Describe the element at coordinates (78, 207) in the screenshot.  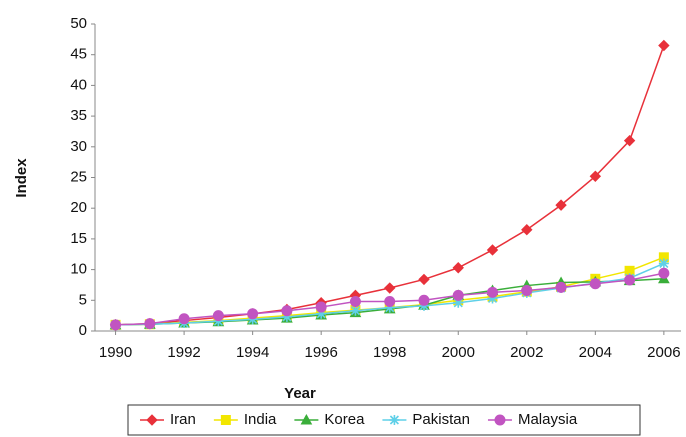
I see `y-tick-label: 20` at that location.